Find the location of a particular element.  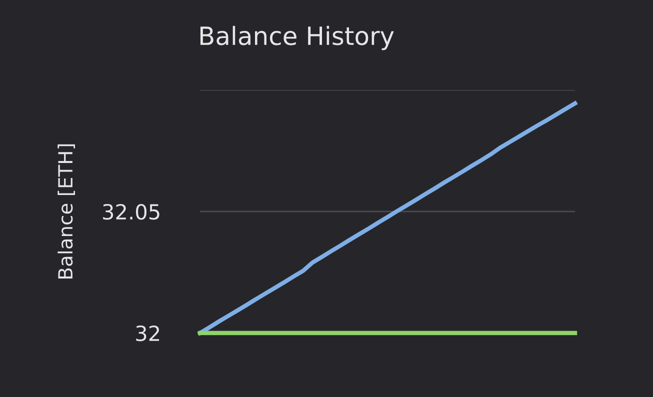

y-axis-title: Balance [ETH] is located at coordinates (66, 211).